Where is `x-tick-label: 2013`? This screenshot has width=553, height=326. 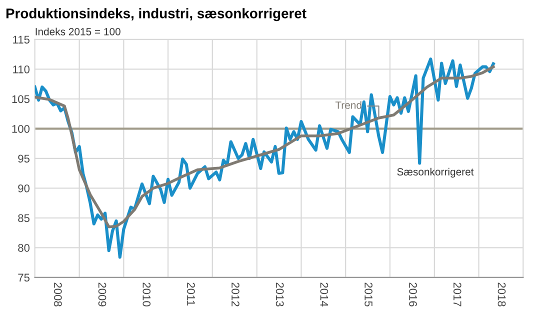
x-tick-label: 2013 is located at coordinates (280, 294).